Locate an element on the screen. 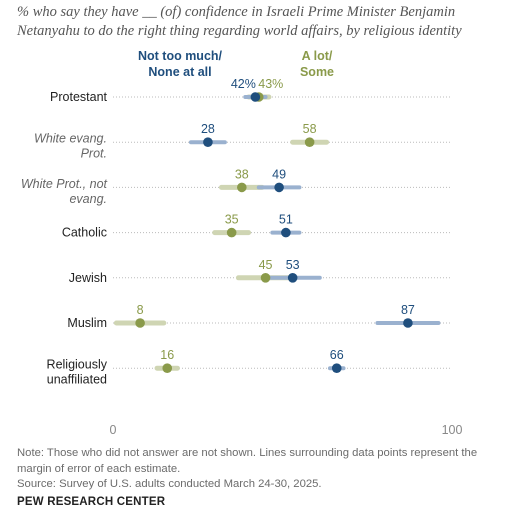 The image size is (511, 512). category-label: Catholic is located at coordinates (84, 233).